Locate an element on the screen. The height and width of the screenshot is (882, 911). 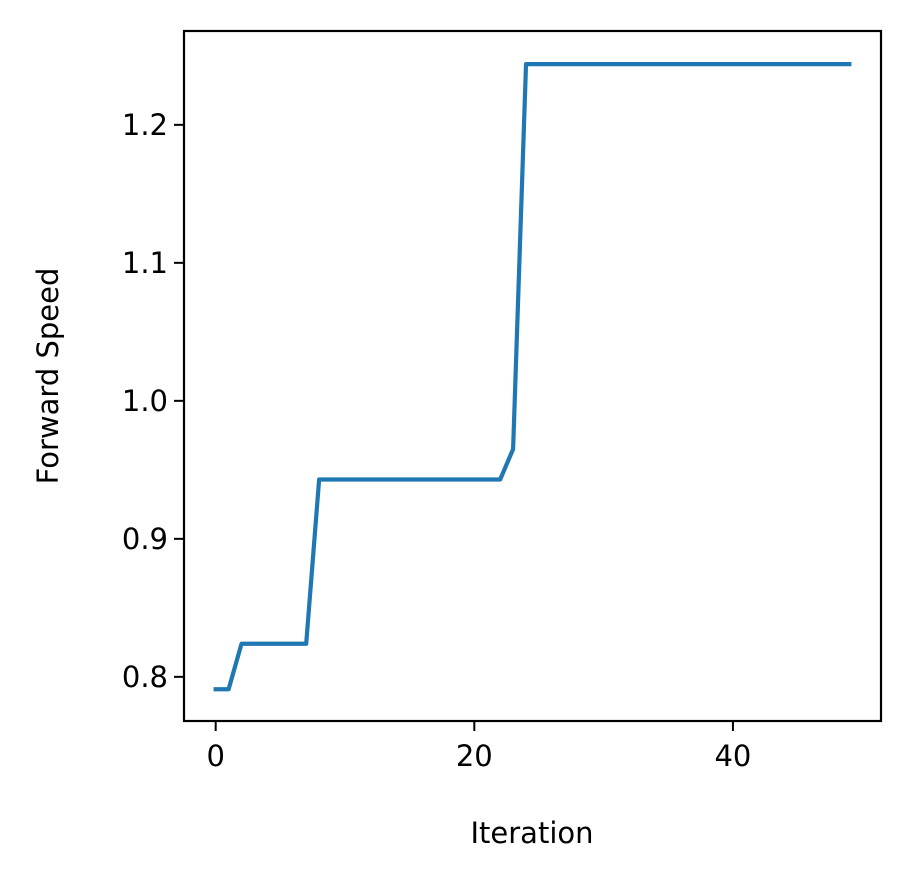
y-axis-ticks: 0.8 0.9 1.0 1.1 1.2 is located at coordinates (153, 401).